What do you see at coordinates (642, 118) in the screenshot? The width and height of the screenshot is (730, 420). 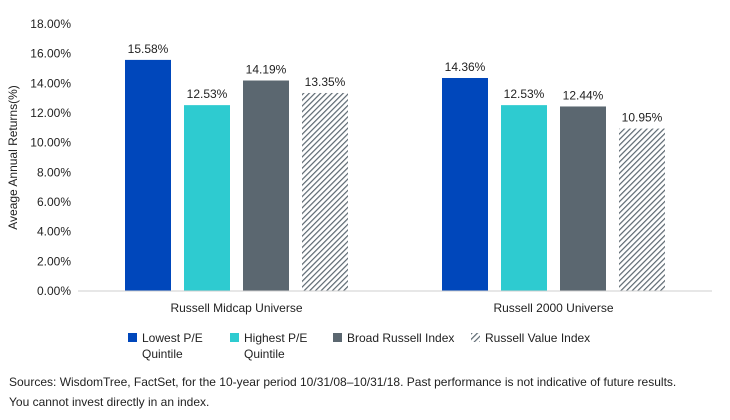 I see `data-label: 10.95%` at bounding box center [642, 118].